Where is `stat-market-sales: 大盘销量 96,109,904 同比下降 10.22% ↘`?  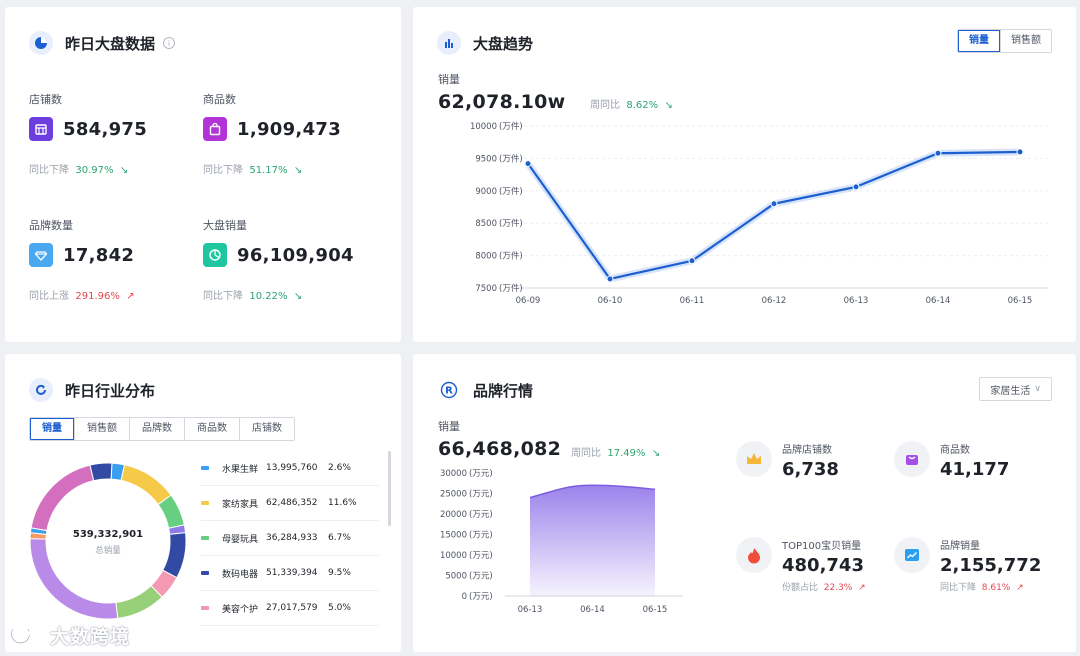 stat-market-sales: 大盘销量 96,109,904 同比下降 10.22% ↘ is located at coordinates (278, 259).